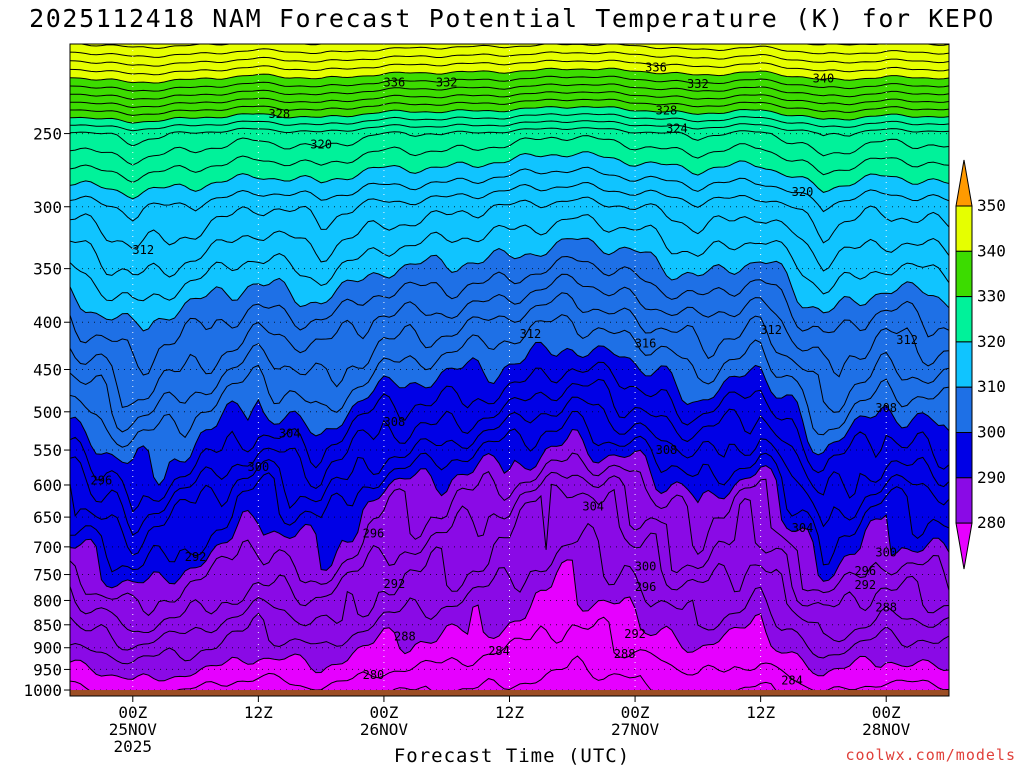 The height and width of the screenshot is (768, 1024). What do you see at coordinates (405, 636) in the screenshot?
I see `contour-label: 288` at bounding box center [405, 636].